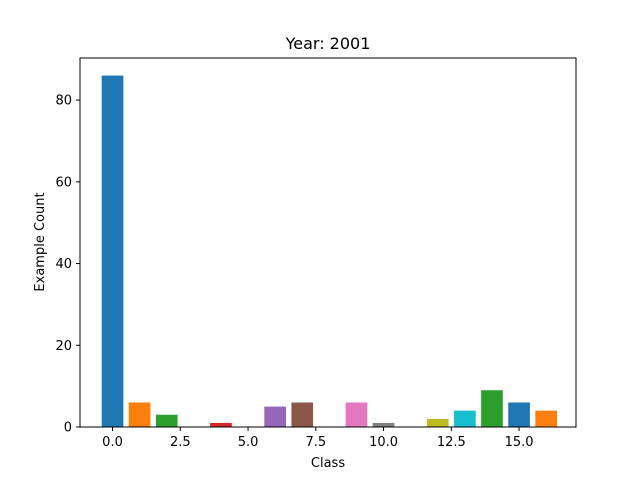  Describe the element at coordinates (63, 101) in the screenshot. I see `y-tick-label: 80` at that location.